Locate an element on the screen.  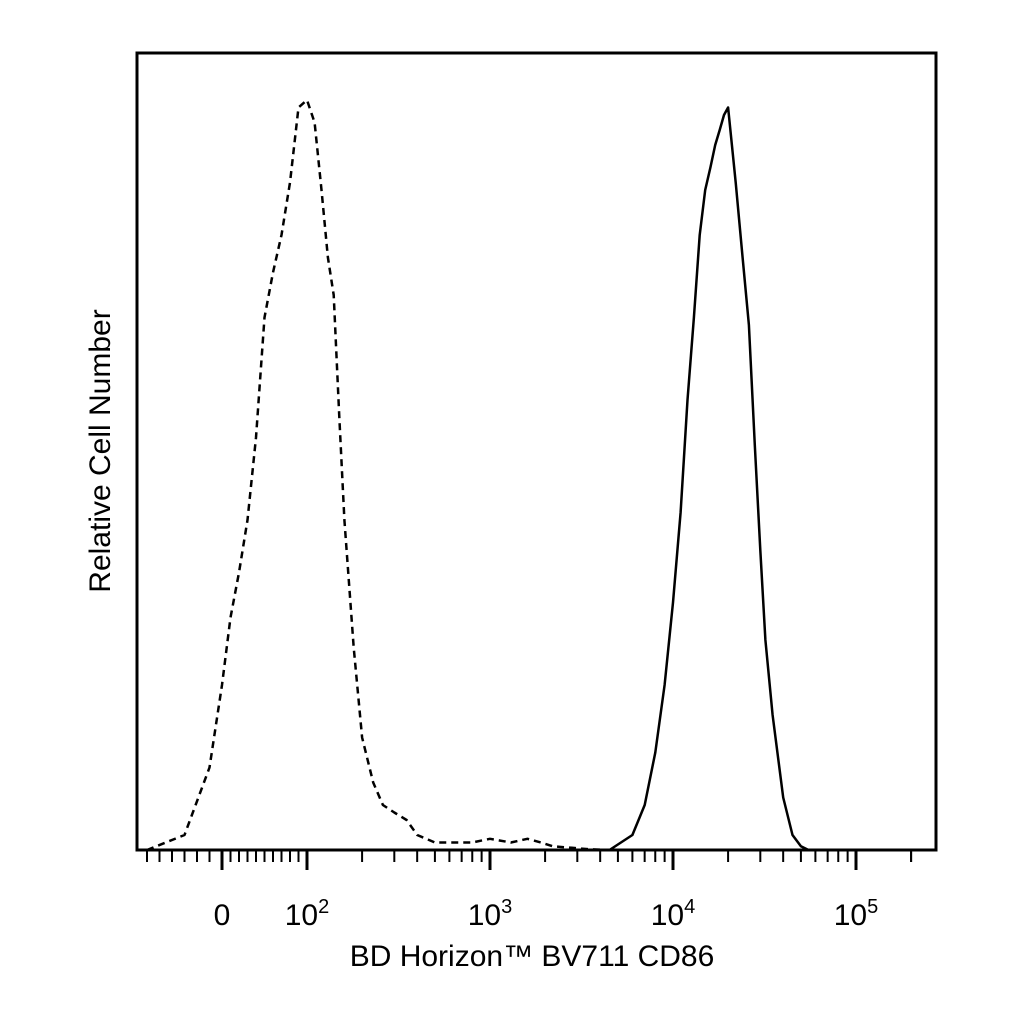
y-axis-label: Relative Cell Number is located at coordinates (100, 450).